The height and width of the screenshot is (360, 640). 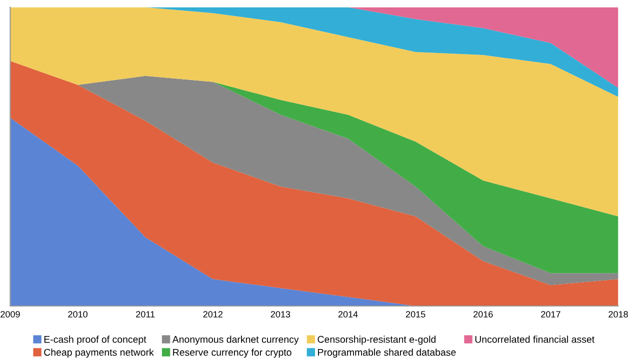 What do you see at coordinates (145, 314) in the screenshot?
I see `x-tick-label: 2011` at bounding box center [145, 314].